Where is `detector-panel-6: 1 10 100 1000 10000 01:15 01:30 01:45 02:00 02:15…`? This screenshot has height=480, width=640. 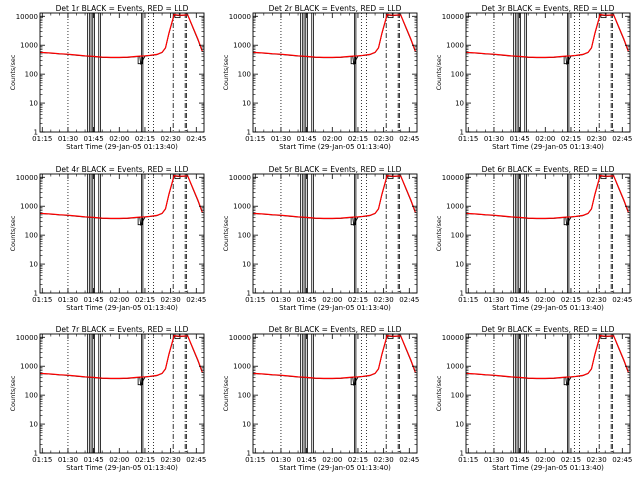 detector-panel-6: 1 10 100 1000 10000 01:15 01:30 01:45 02:00 02:15… is located at coordinates (533, 238).